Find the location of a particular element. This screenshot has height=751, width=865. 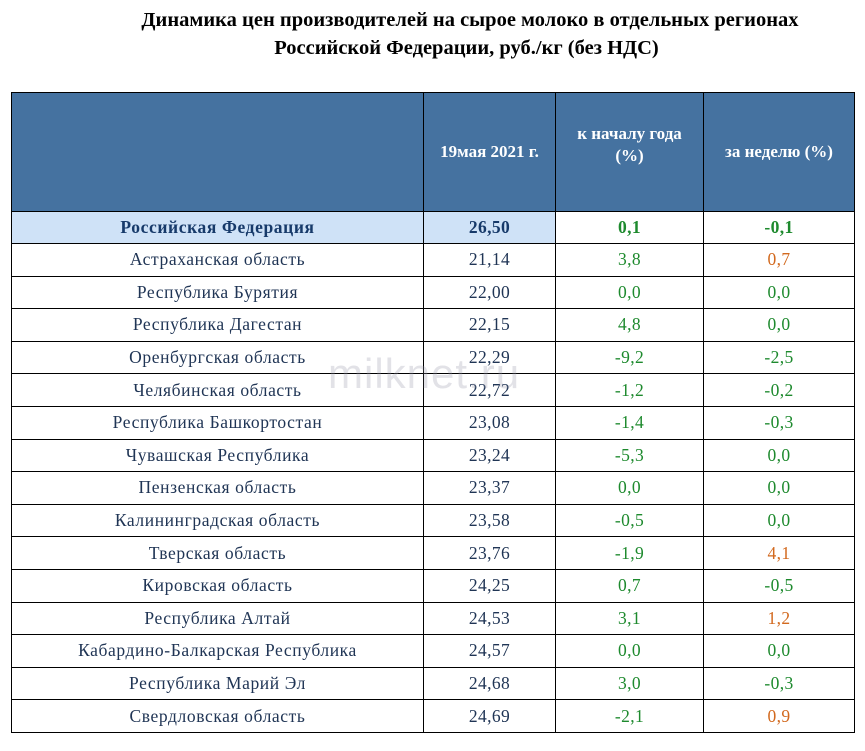

region-name: Республика Марий Эл is located at coordinates (217, 683).